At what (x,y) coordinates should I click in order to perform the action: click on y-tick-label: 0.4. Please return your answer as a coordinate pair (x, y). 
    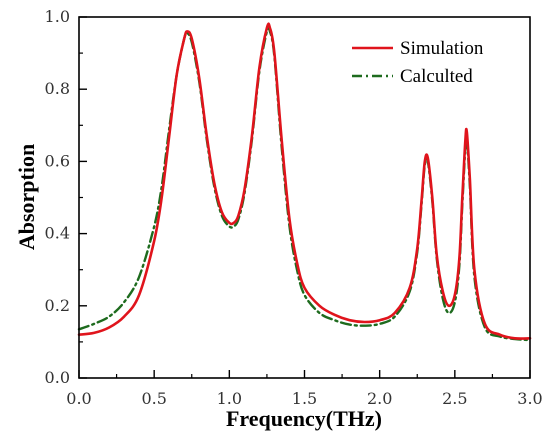
    Looking at the image, I should click on (57, 233).